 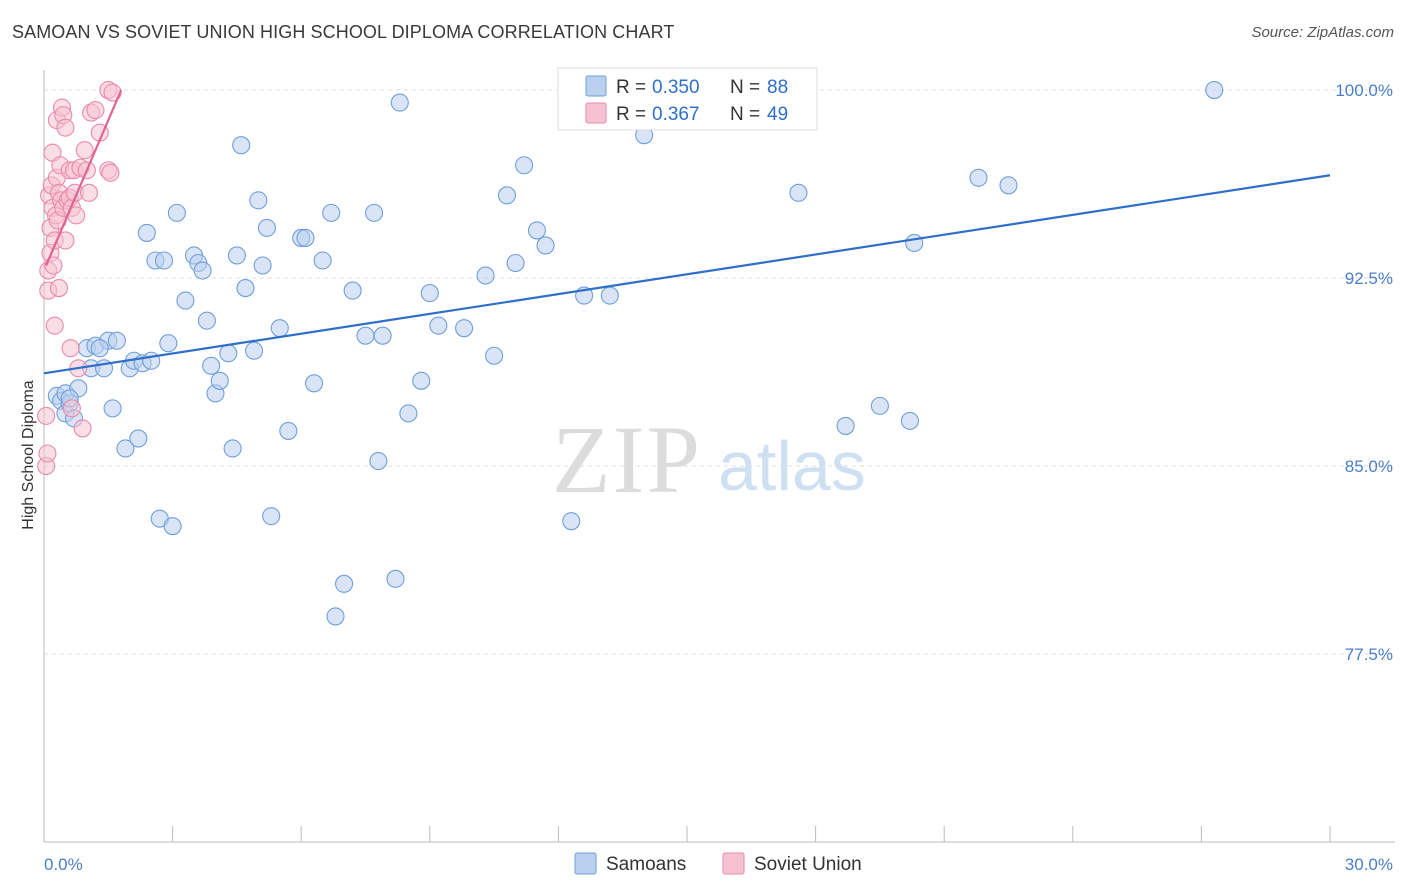 What do you see at coordinates (631, 87) in the screenshot?
I see `samoans-r-label: R =` at bounding box center [631, 87].